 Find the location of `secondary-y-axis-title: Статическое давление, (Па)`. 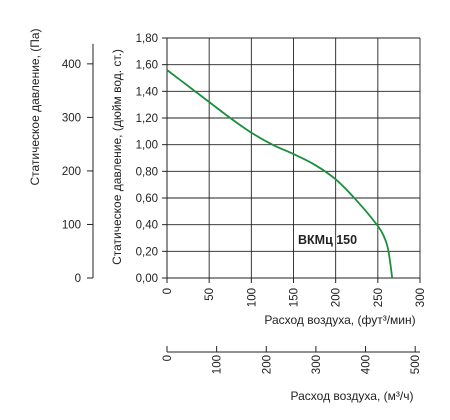

secondary-y-axis-title: Статическое давление, (Па) is located at coordinates (35, 106).